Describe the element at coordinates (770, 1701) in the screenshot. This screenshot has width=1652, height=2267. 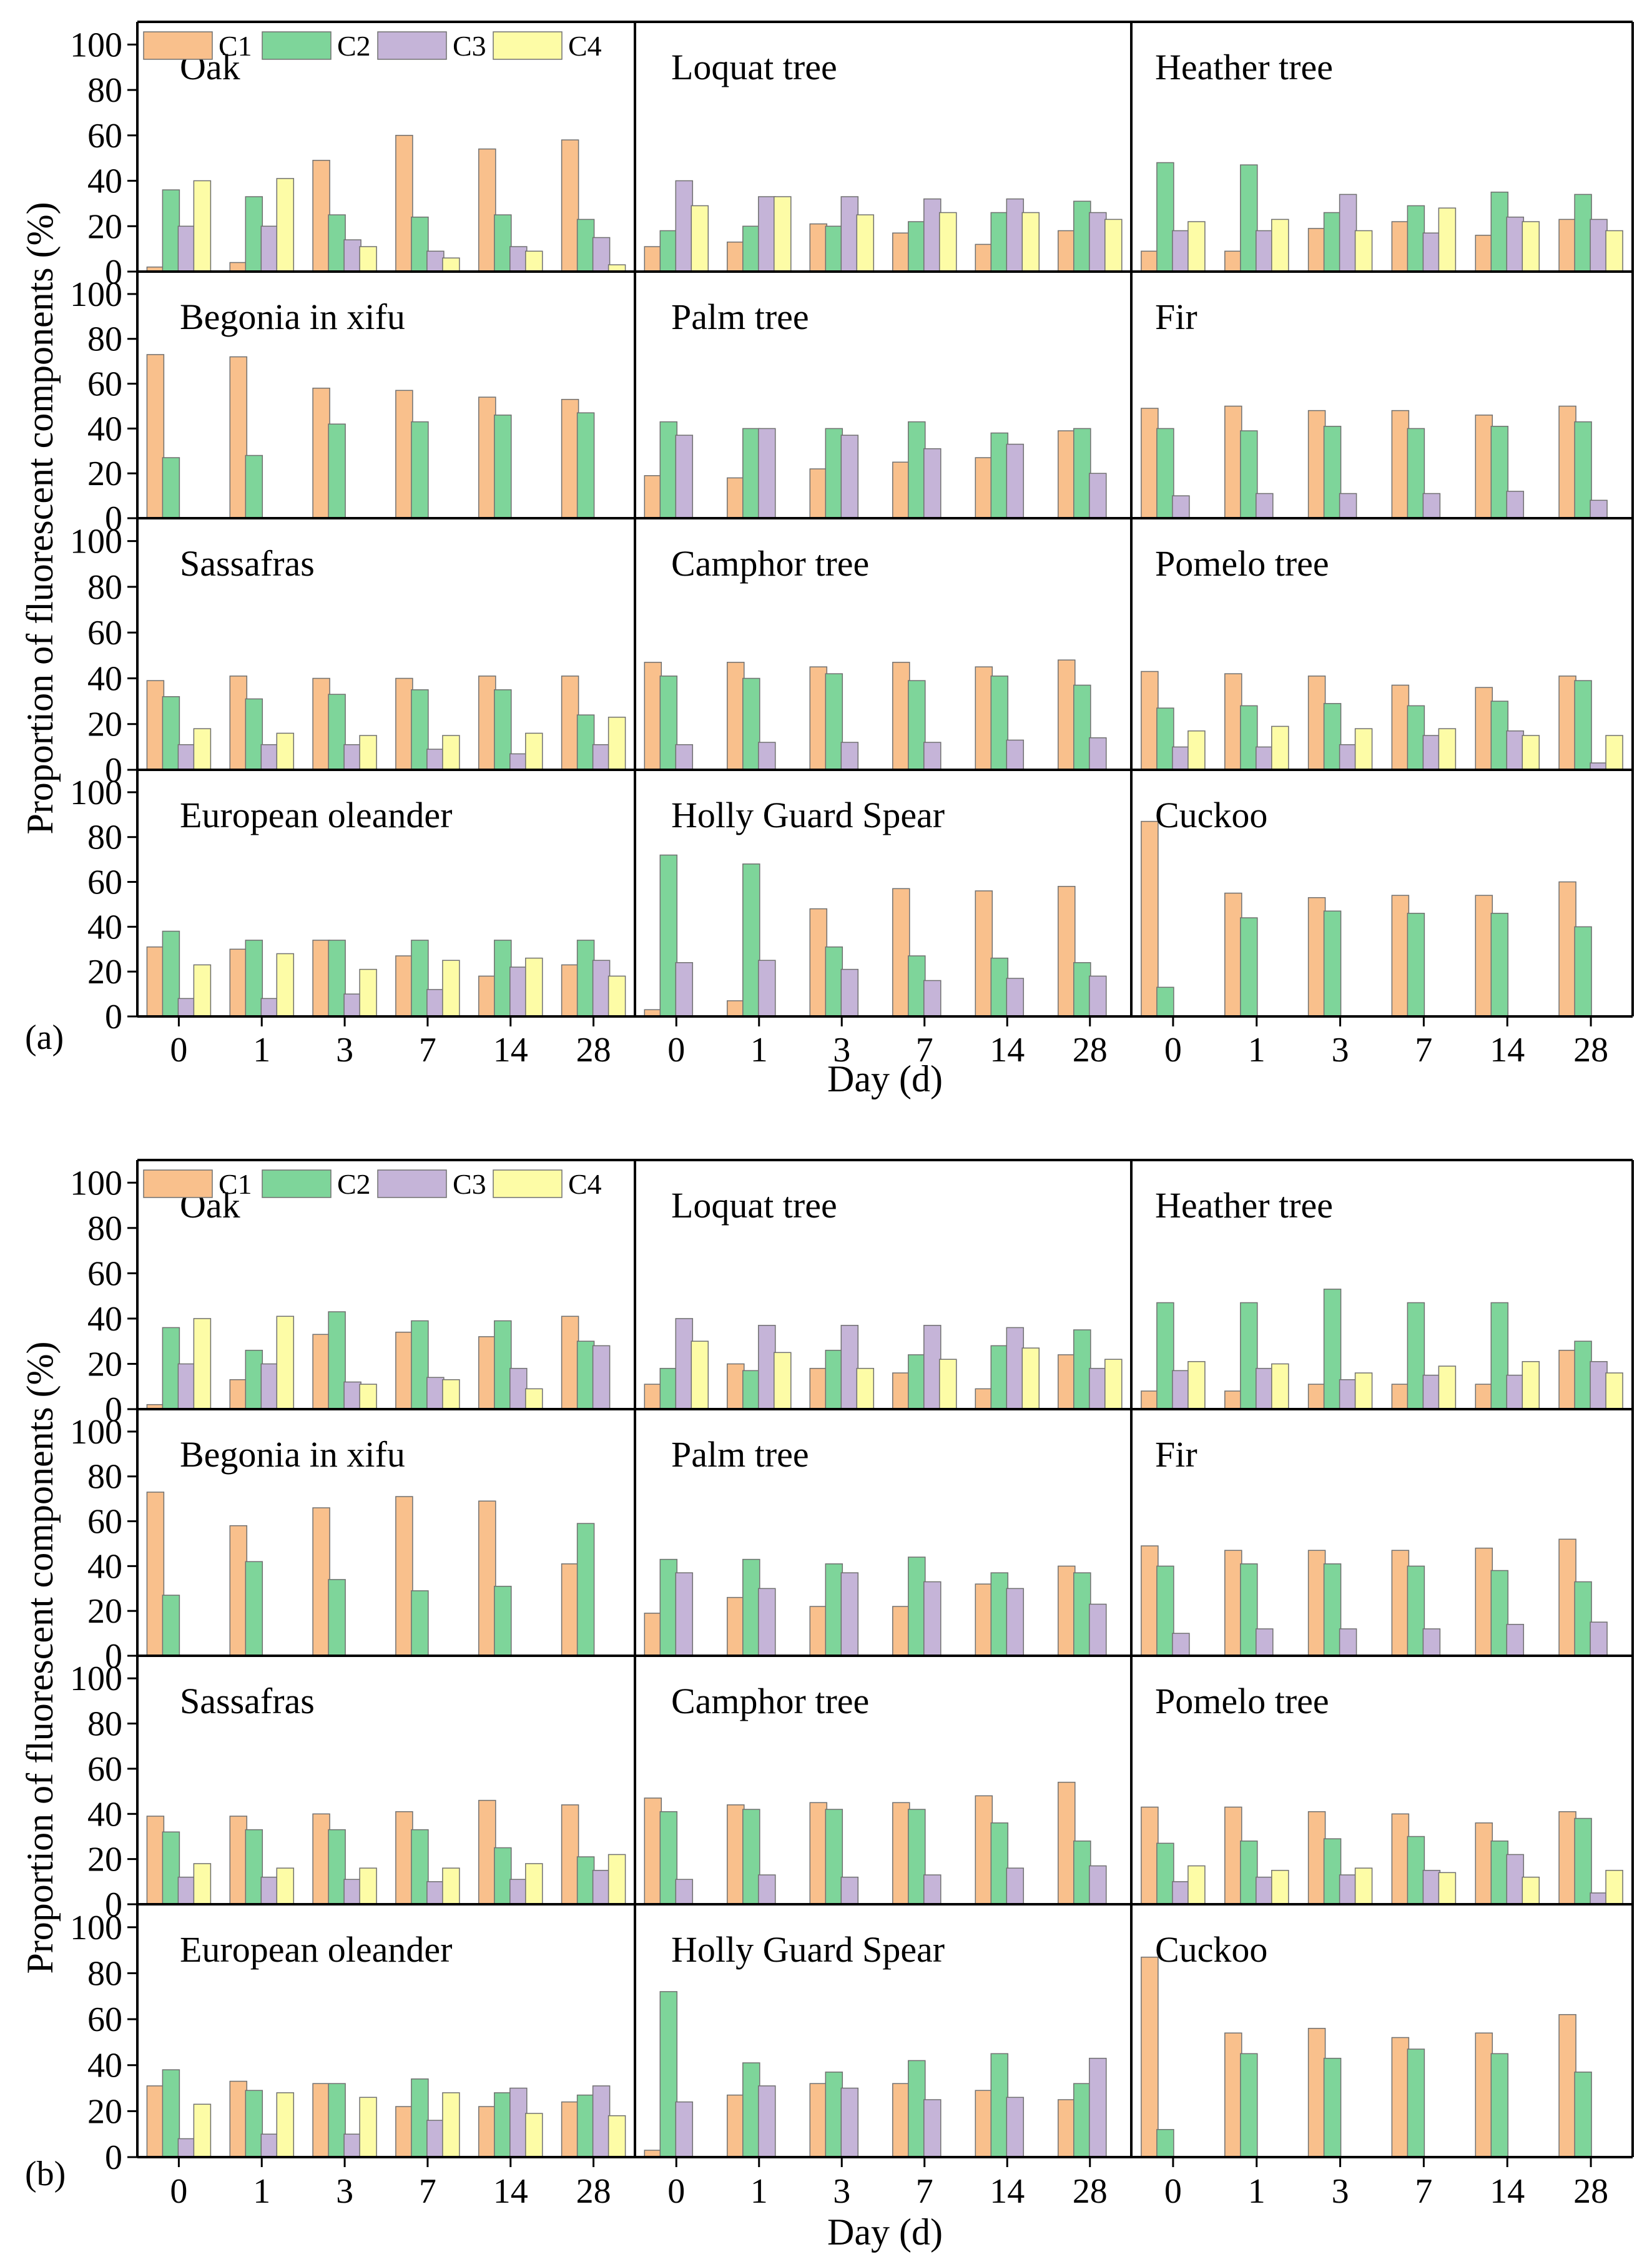
I see `panel-title: Camphor tree` at that location.